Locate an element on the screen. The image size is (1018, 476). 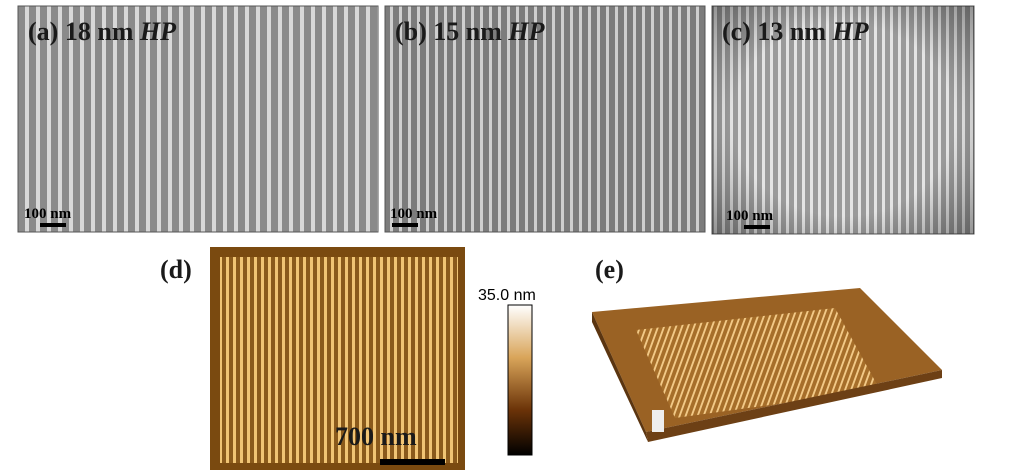
shading is located at coordinates (843, 120).